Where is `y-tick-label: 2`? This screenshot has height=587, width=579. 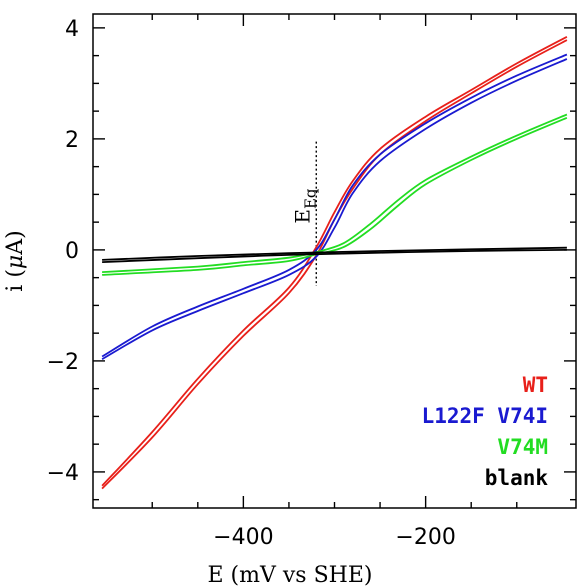 y-tick-label: 2 is located at coordinates (72, 140).